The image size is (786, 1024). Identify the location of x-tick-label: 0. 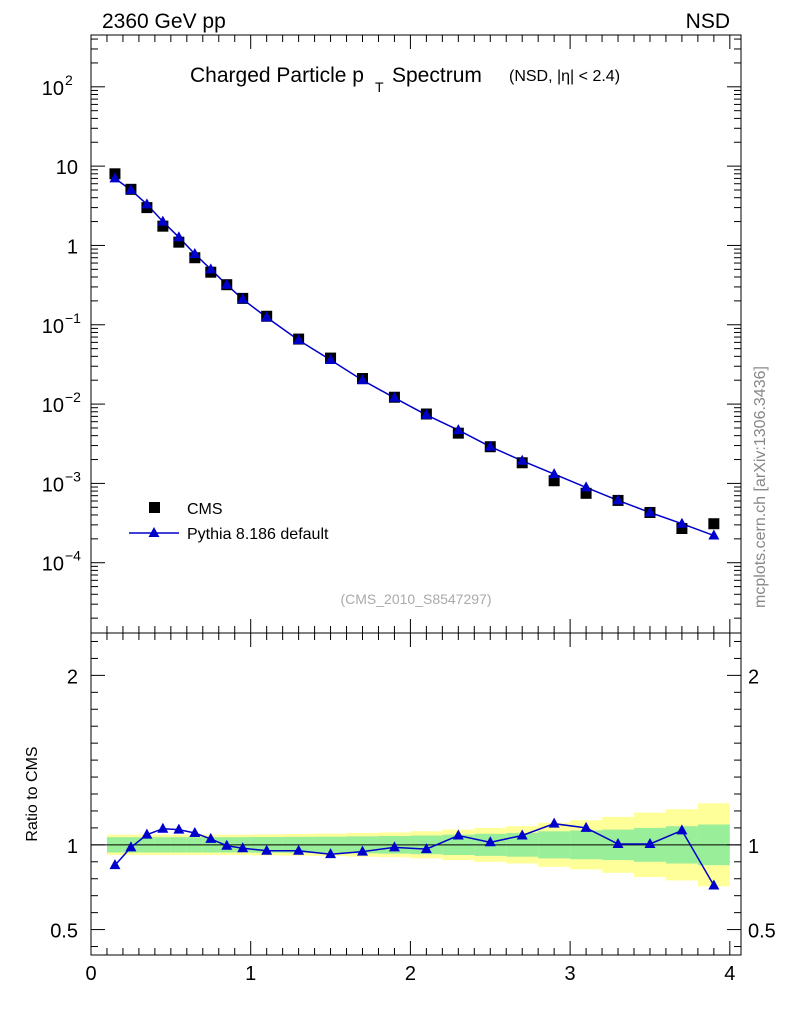
(90, 974).